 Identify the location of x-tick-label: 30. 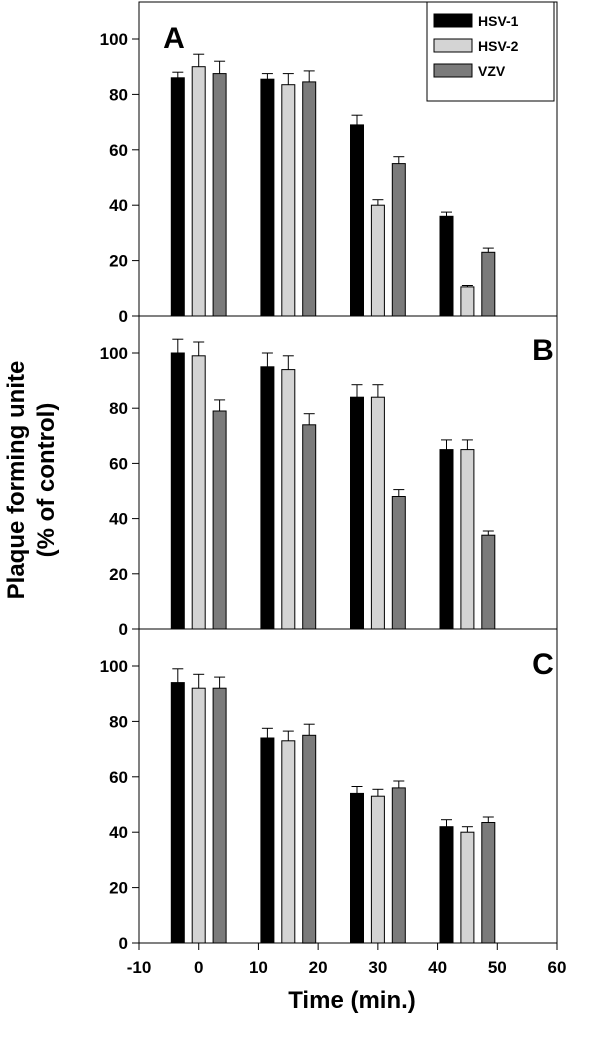
(377, 967).